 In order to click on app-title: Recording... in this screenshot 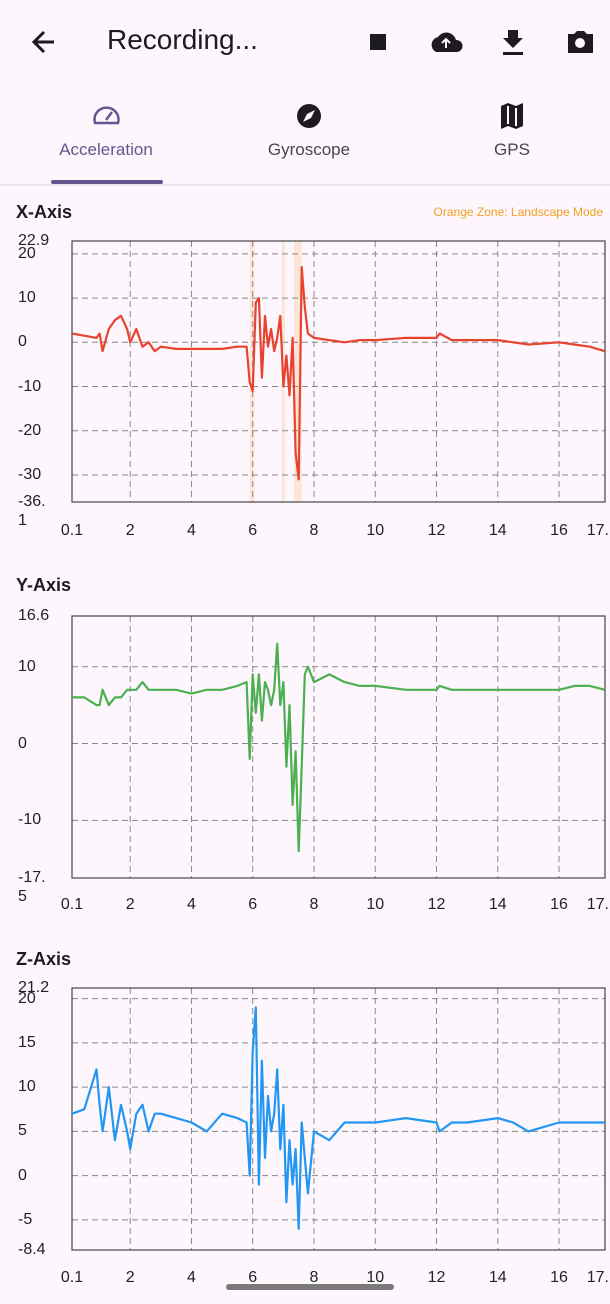, I will do `click(182, 39)`.